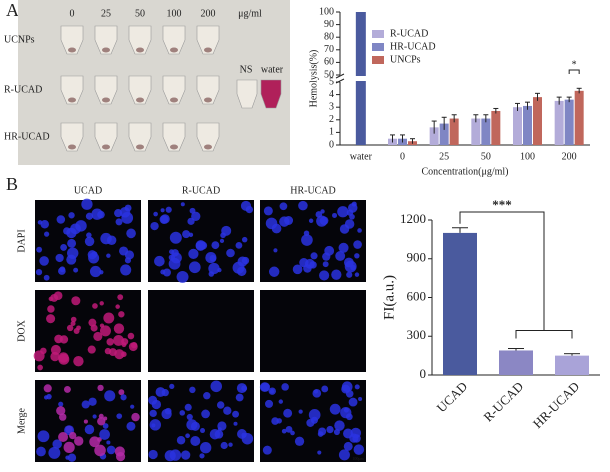 The width and height of the screenshot is (610, 472). Describe the element at coordinates (329, 62) in the screenshot. I see `y-tick-label: 60` at that location.